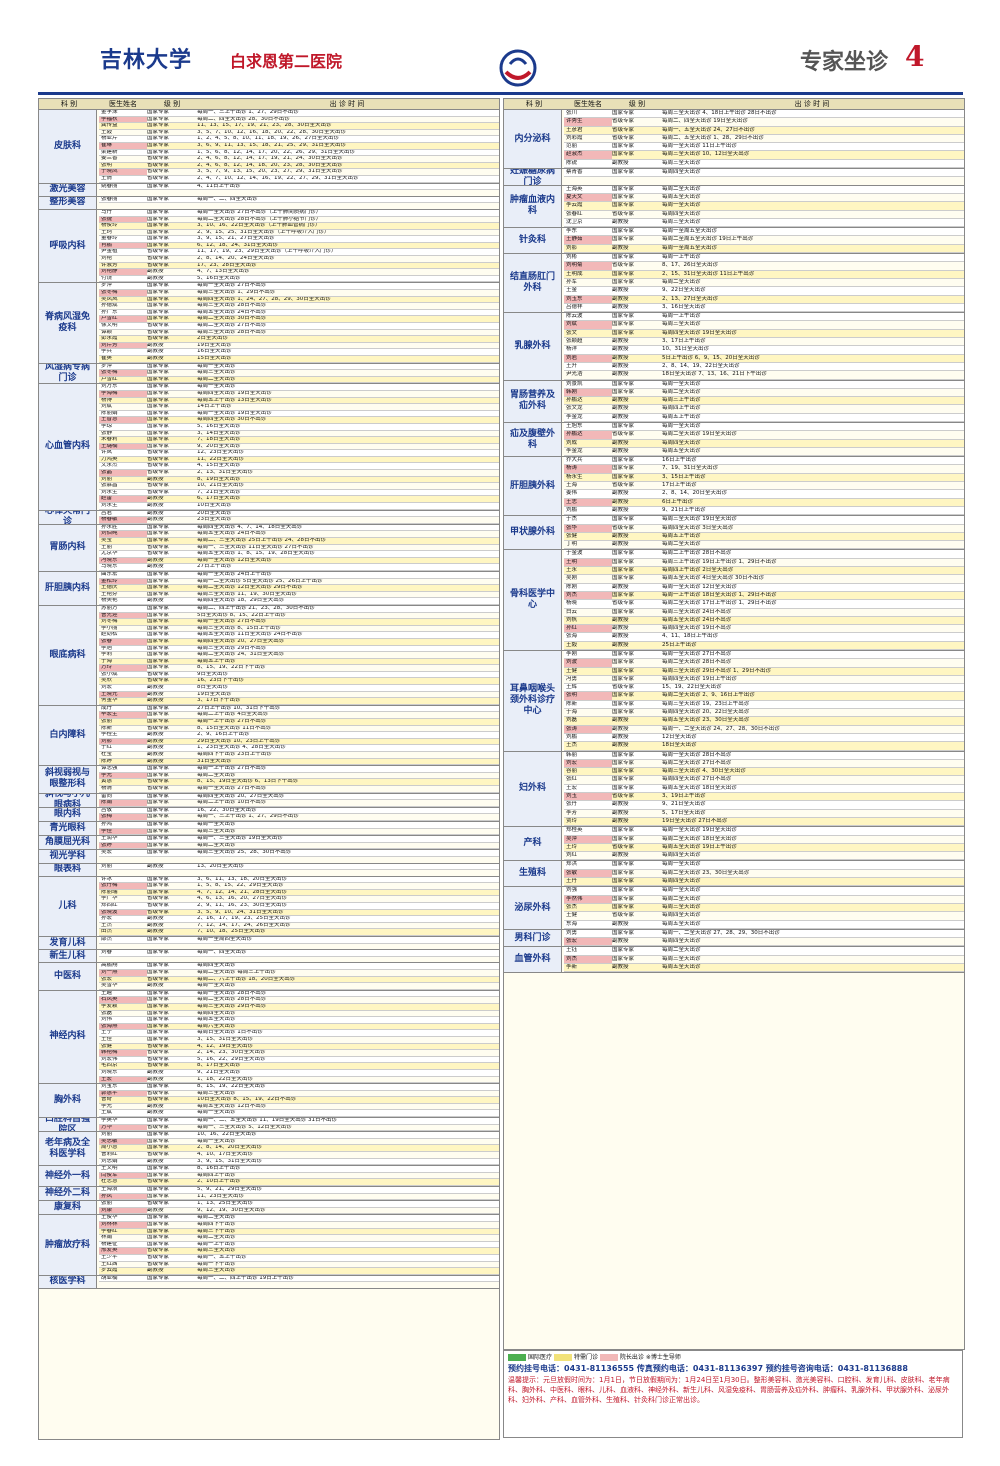  What do you see at coordinates (107, 1106) in the screenshot?
I see `doctor-name: 李光` at bounding box center [107, 1106].